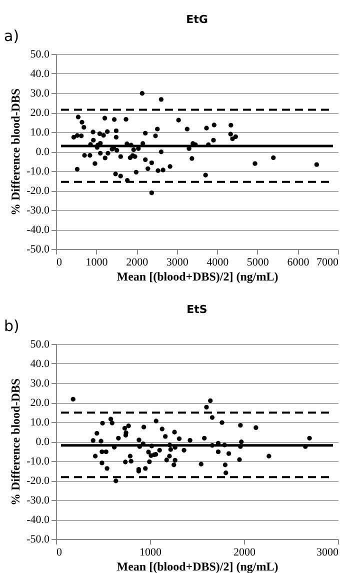 The height and width of the screenshot is (573, 359). What do you see at coordinates (197, 19) in the screenshot?
I see `chart-title: EtG` at bounding box center [197, 19].